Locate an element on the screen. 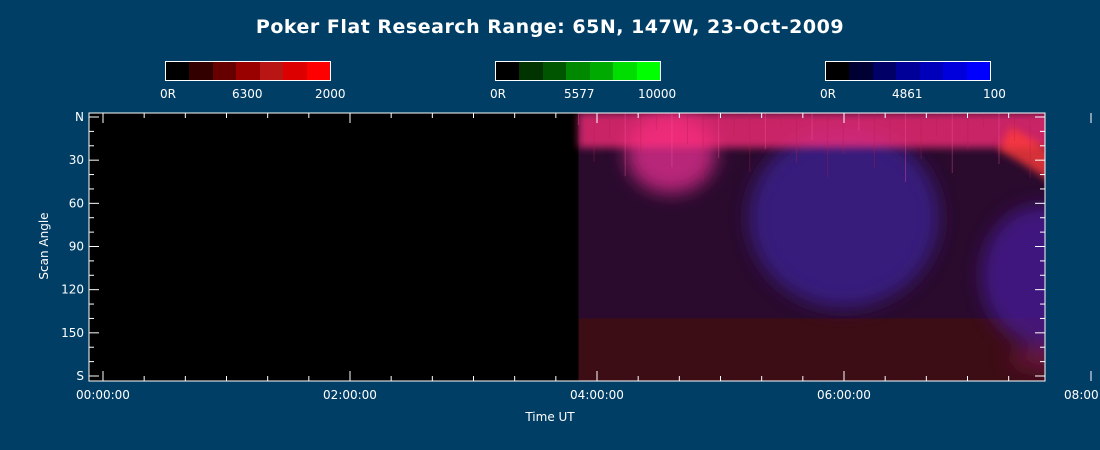 The height and width of the screenshot is (450, 1100). x-tick-label: 08:00:00 is located at coordinates (1082, 395).